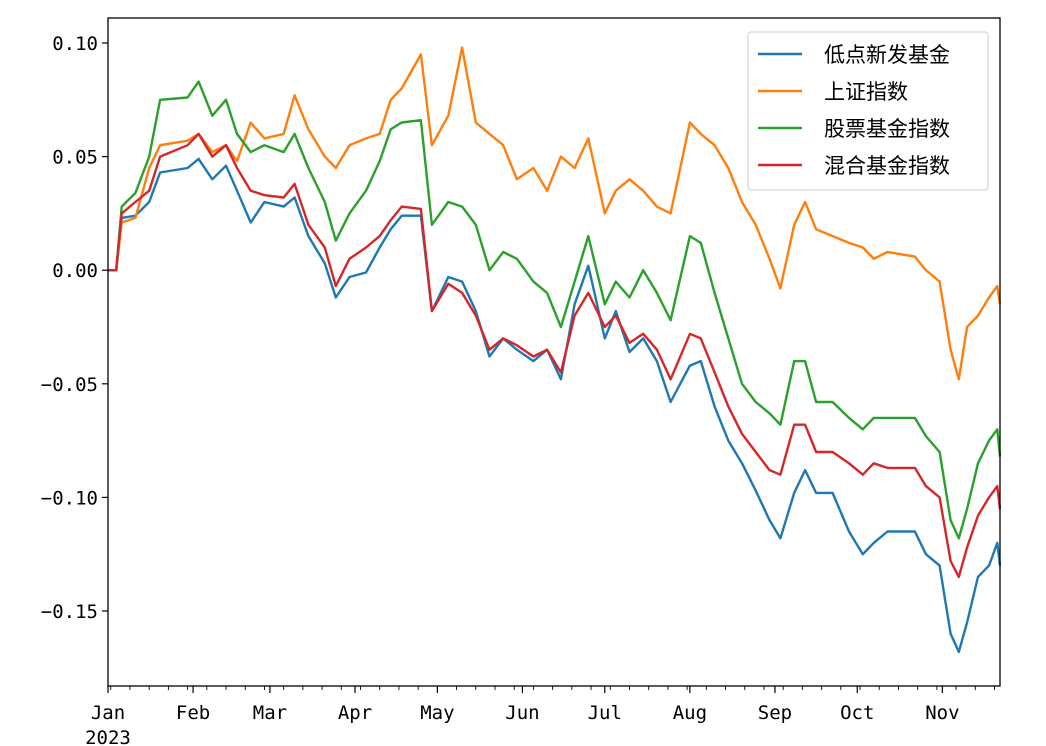 This screenshot has width=1046, height=746. Describe the element at coordinates (887, 55) in the screenshot. I see `legend-label: 低点新发基金` at that location.